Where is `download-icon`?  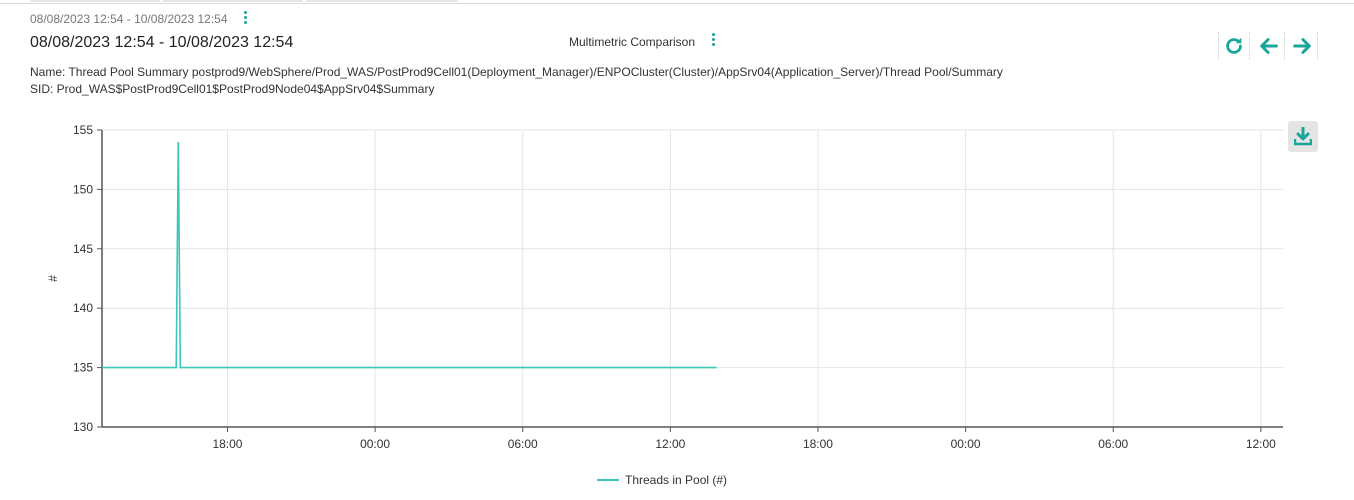
download-icon is located at coordinates (1303, 136).